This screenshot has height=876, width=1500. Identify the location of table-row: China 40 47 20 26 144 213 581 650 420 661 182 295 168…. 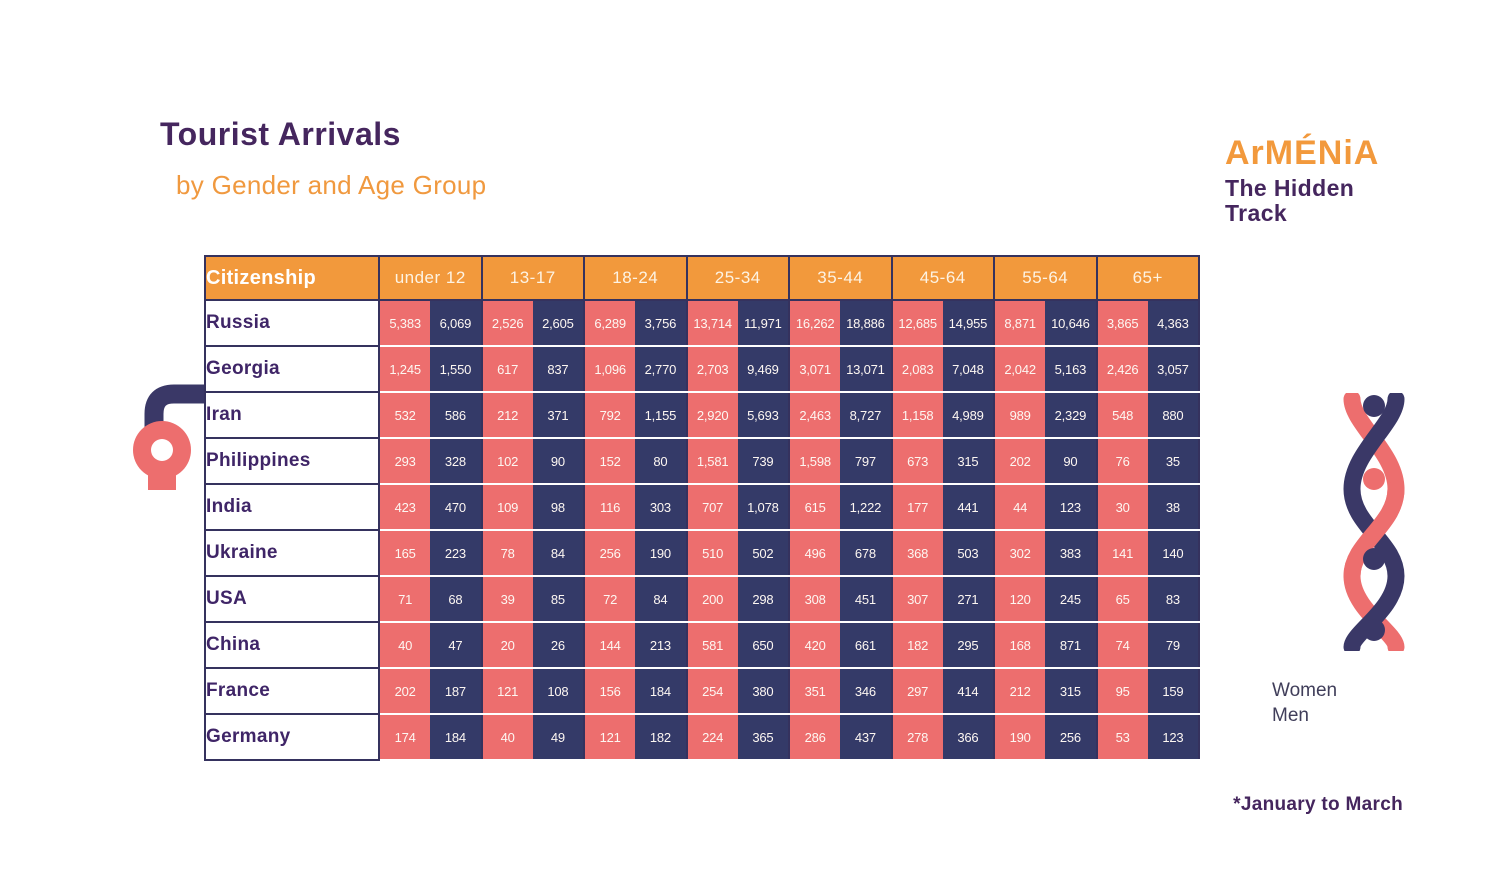
(702, 645).